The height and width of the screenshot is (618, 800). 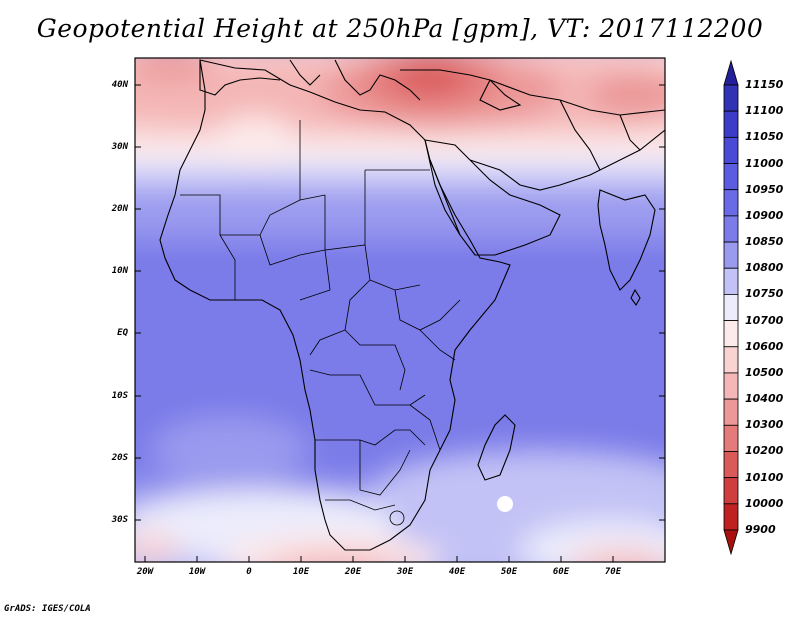 What do you see at coordinates (764, 137) in the screenshot?
I see `colorbar-label: 11050` at bounding box center [764, 137].